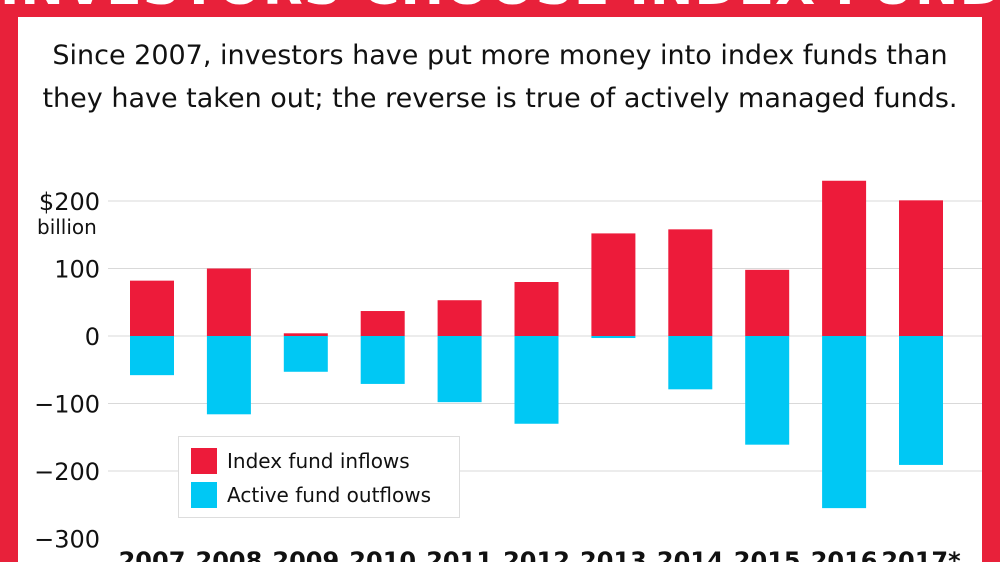  I want to click on x-tick-label: 2010, so click(382, 554).